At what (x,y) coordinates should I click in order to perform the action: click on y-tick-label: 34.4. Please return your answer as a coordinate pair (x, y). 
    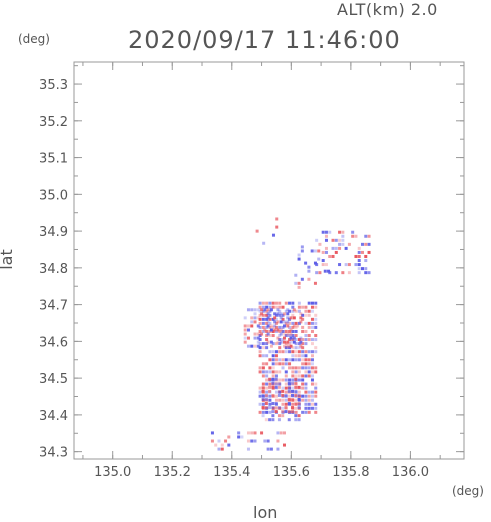
    Looking at the image, I should click on (53, 416).